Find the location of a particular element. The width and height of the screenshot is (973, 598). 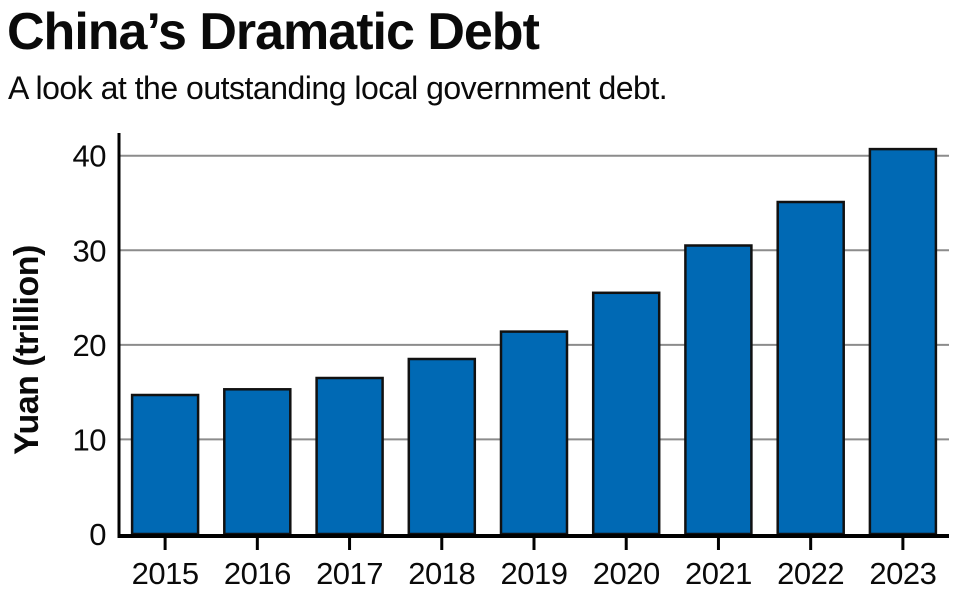

x-tick-label-2020: 2020 is located at coordinates (626, 573).